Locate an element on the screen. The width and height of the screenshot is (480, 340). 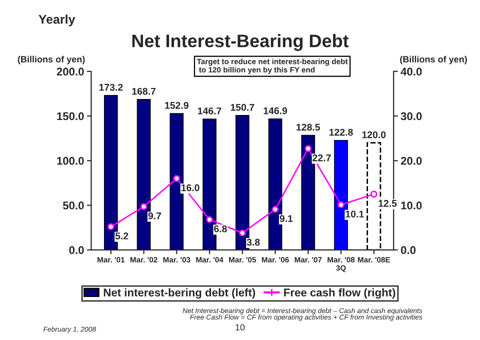
data-label: 16.0 is located at coordinates (190, 188).